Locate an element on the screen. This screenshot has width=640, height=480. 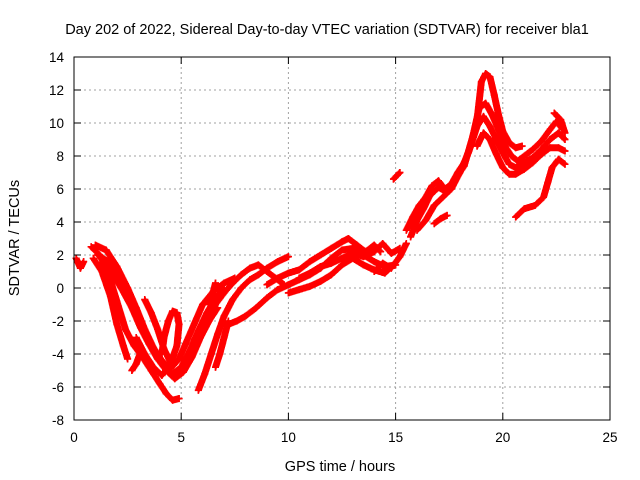
series-track-c is located at coordinates (110, 308).